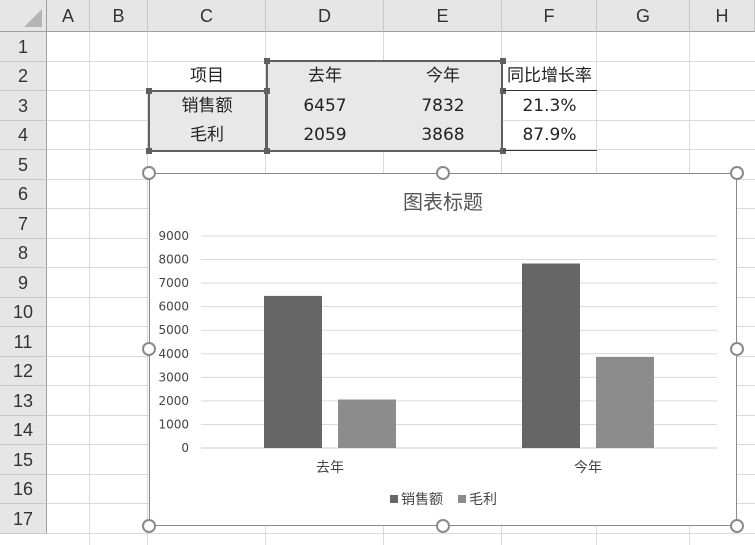 The height and width of the screenshot is (545, 755). What do you see at coordinates (23, 460) in the screenshot?
I see `row-header-15: 15` at bounding box center [23, 460].